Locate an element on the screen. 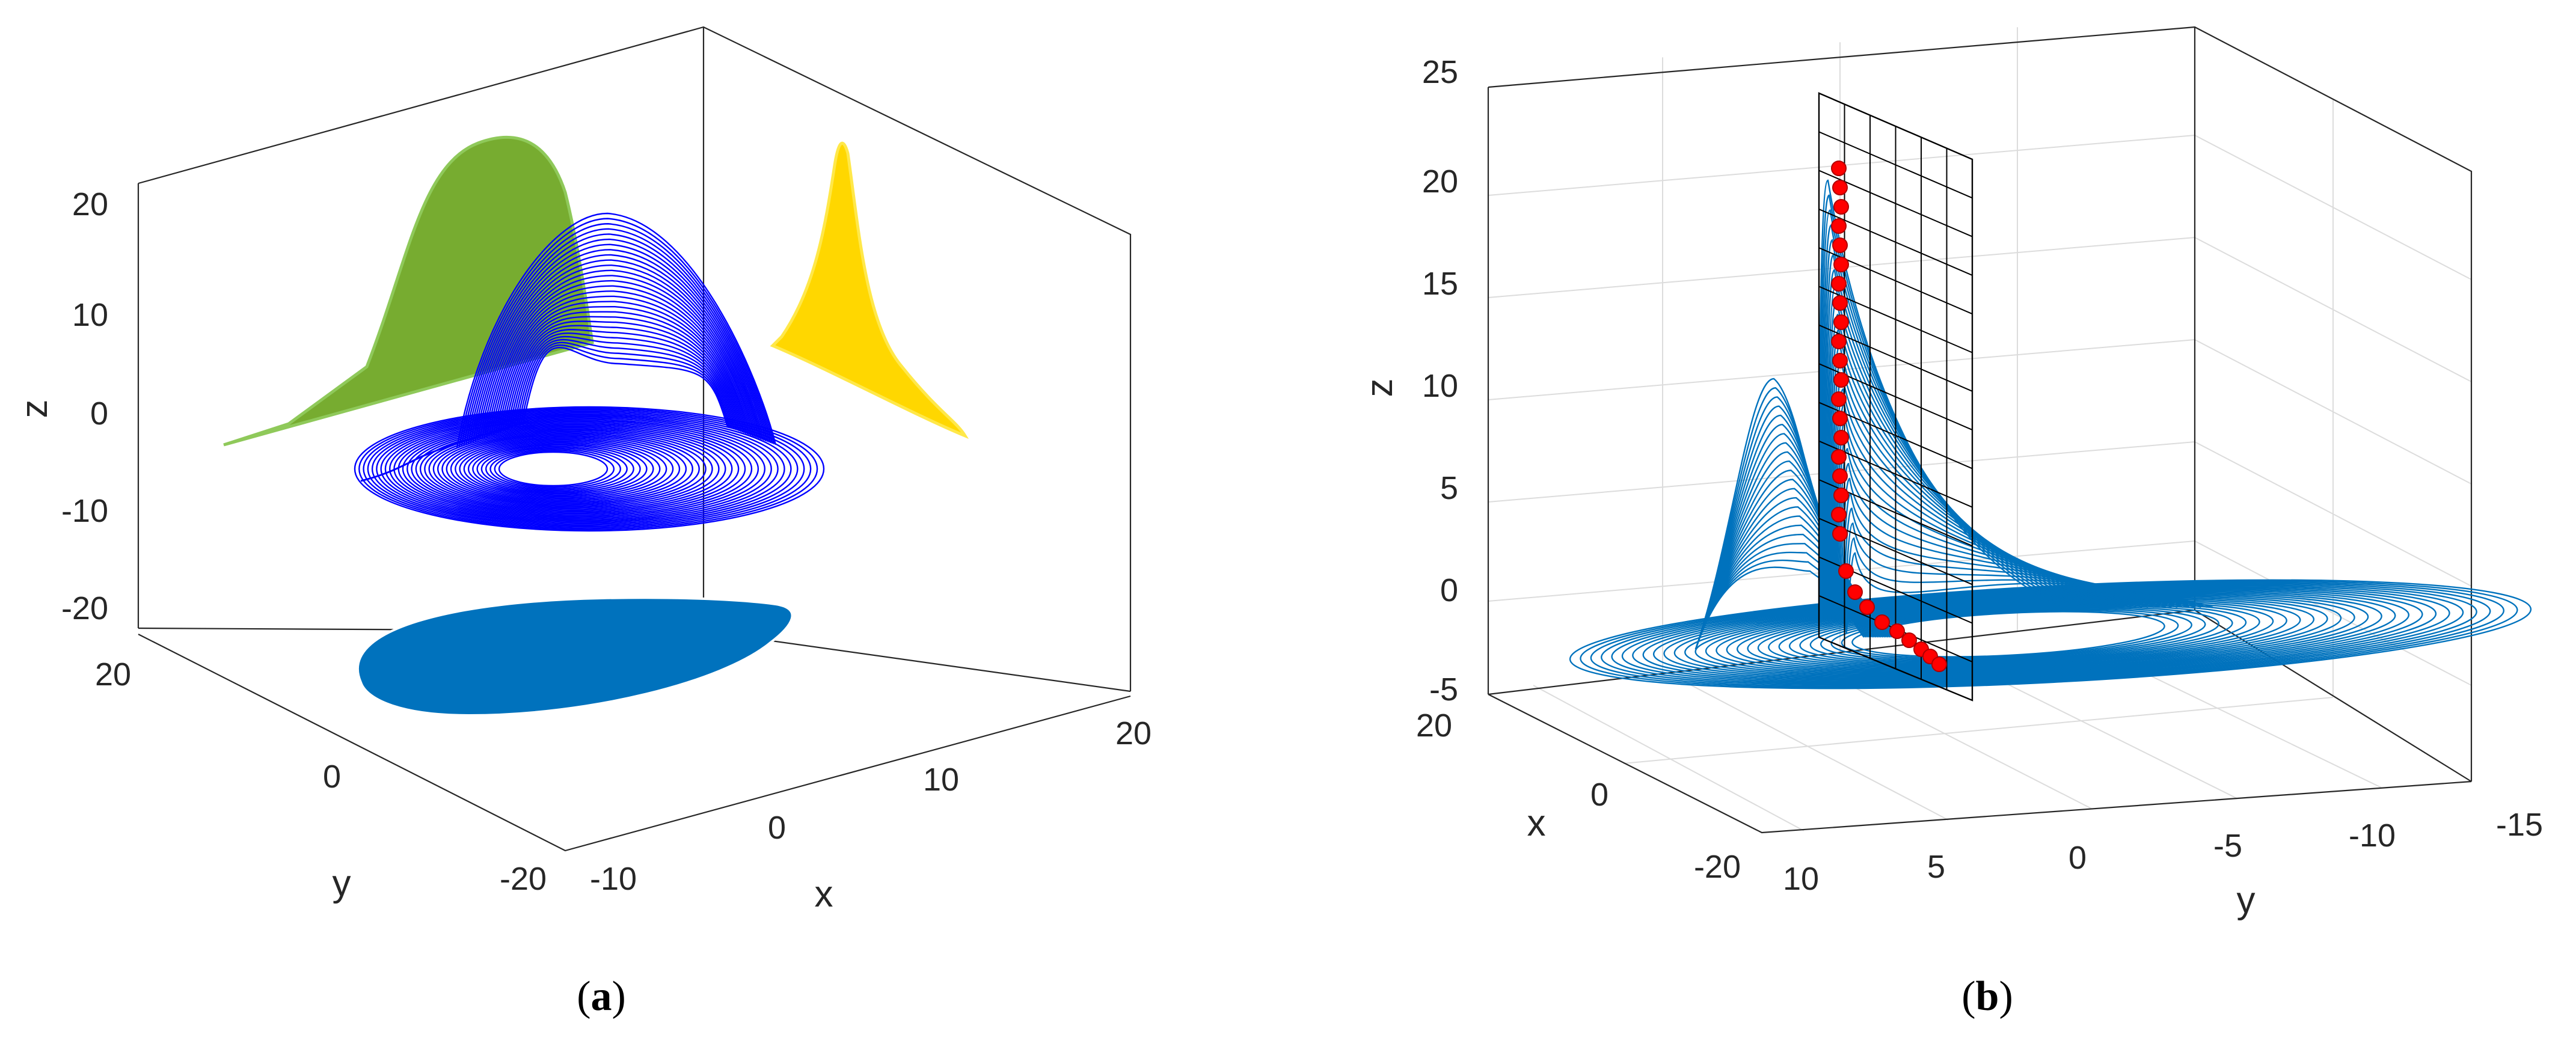 Image resolution: width=2576 pixels, height=1040 pixels. panel-a-z-axis-label: z is located at coordinates (34, 409).